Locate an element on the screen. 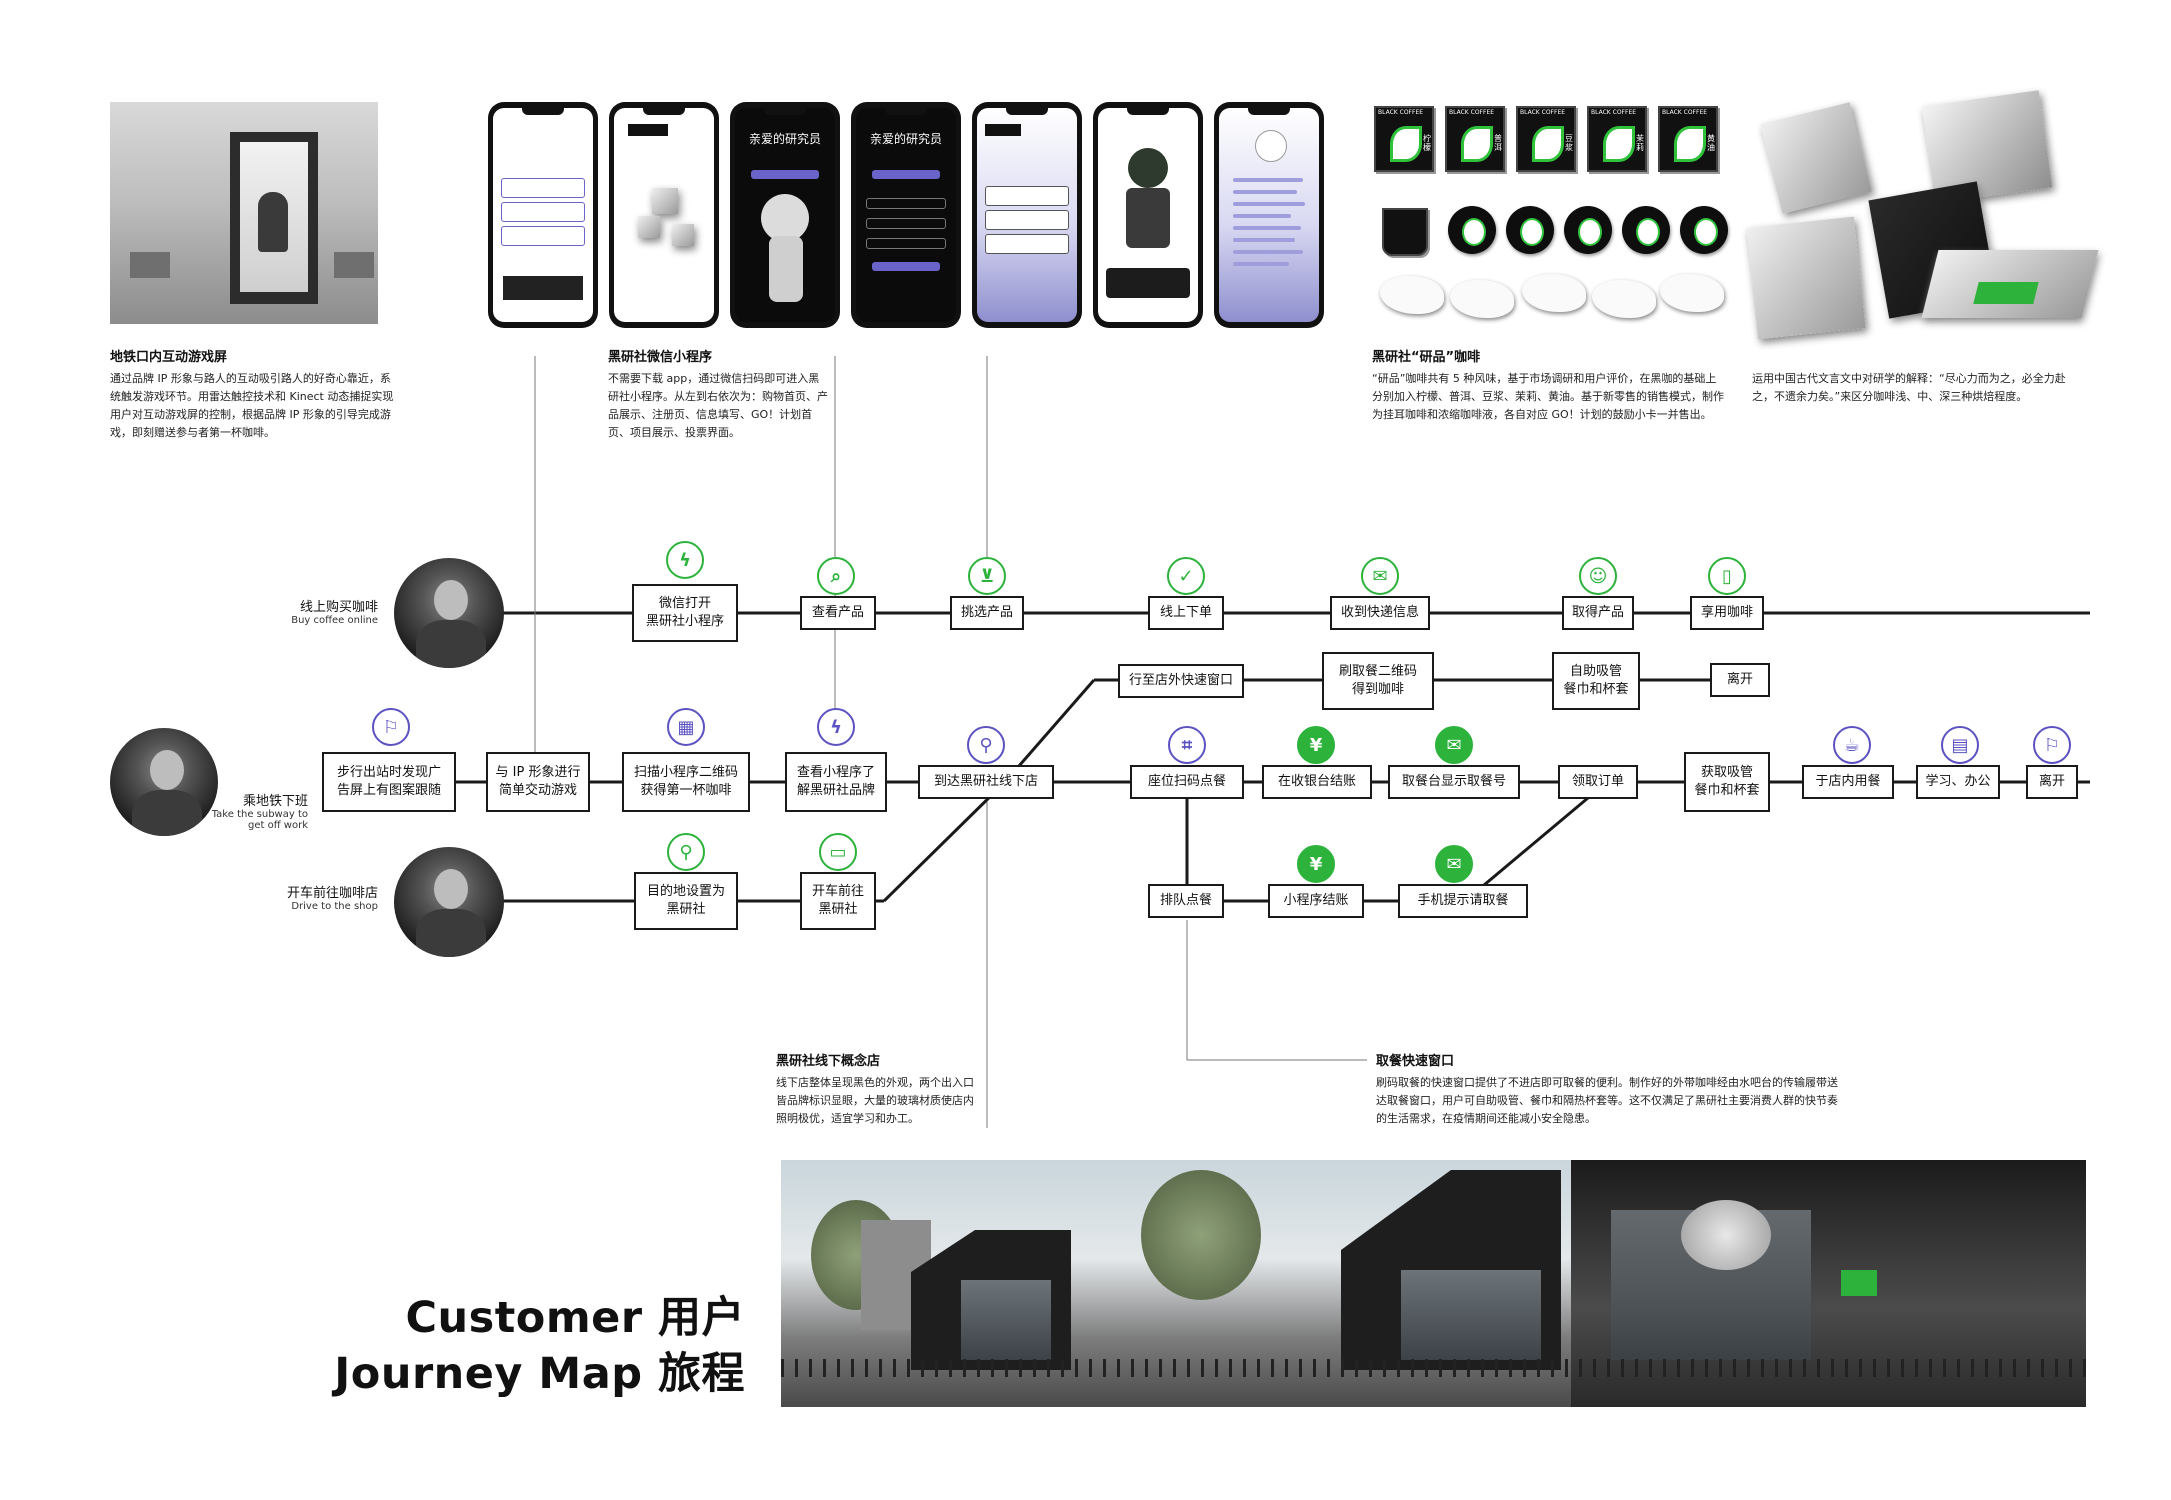 The width and height of the screenshot is (2171, 1500). character-body is located at coordinates (1148, 218).